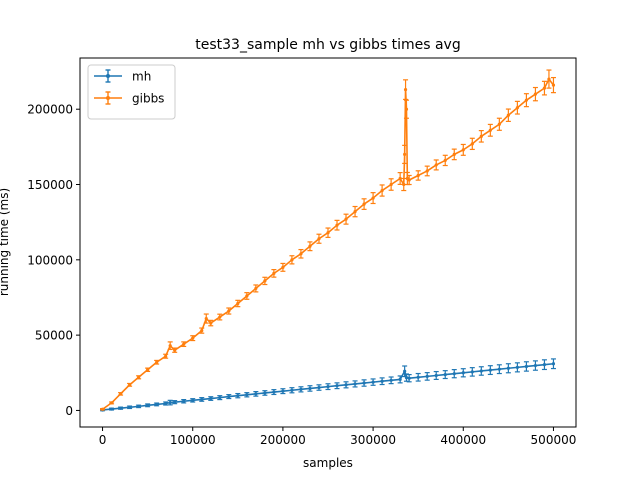 The image size is (640, 484). I want to click on y-tick-label: 0, so click(69, 411).